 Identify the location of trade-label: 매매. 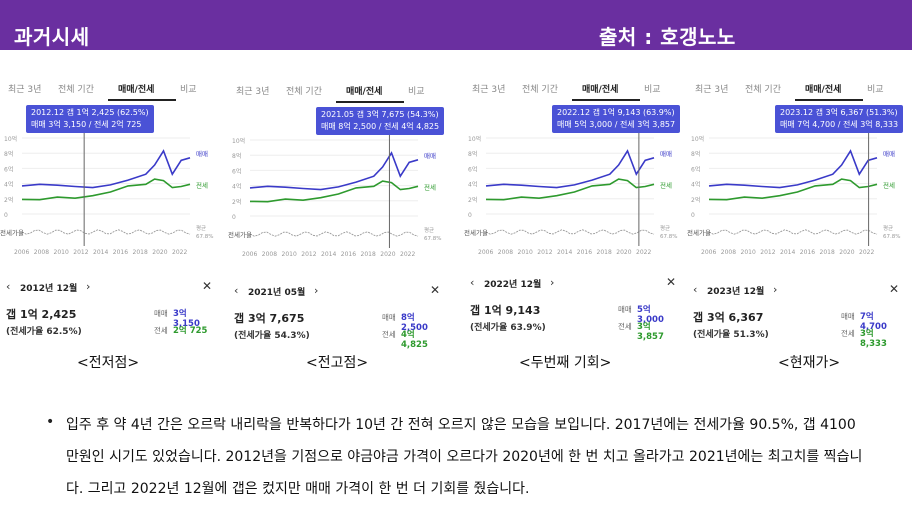
(625, 309).